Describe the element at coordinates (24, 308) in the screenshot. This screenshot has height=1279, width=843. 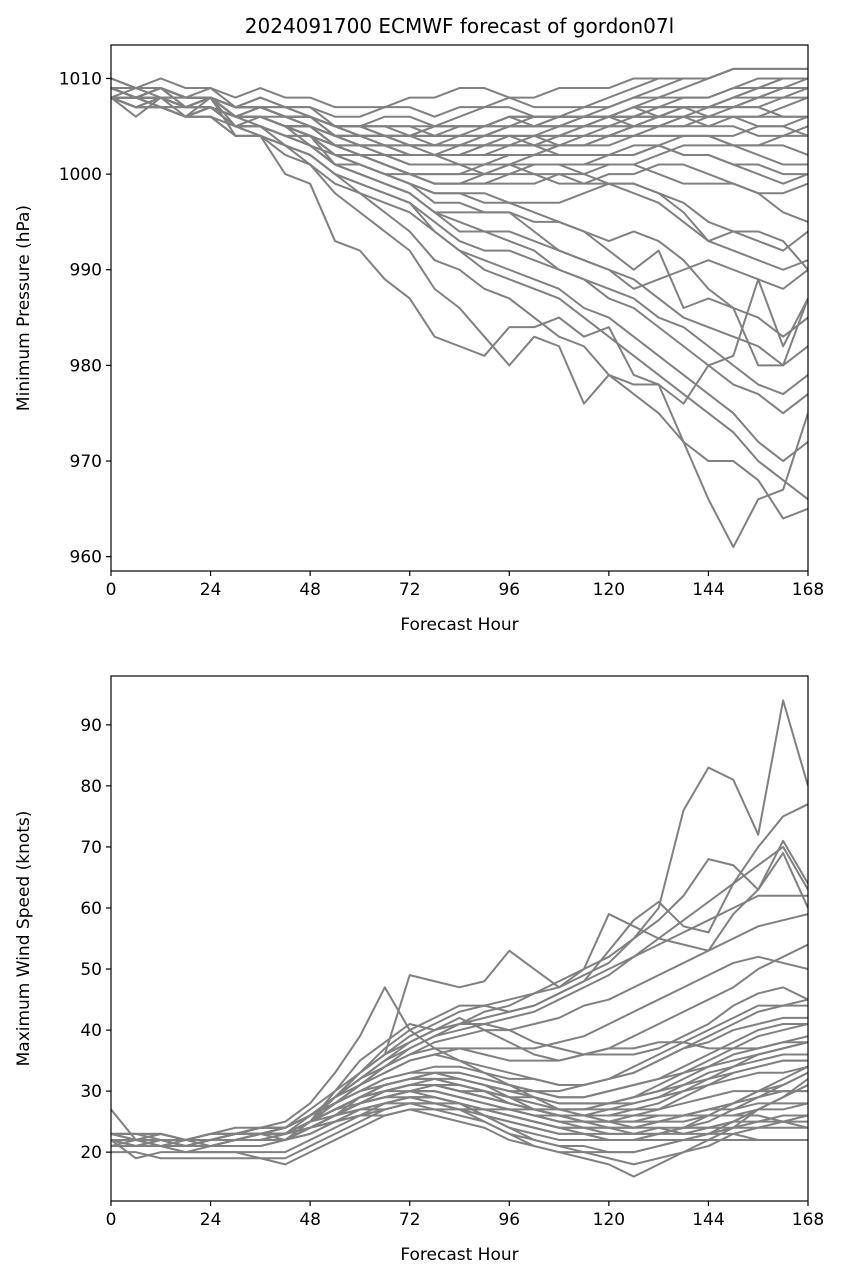
I see `pressure-y-axis-label: Minimum Pressure (hPa)` at that location.